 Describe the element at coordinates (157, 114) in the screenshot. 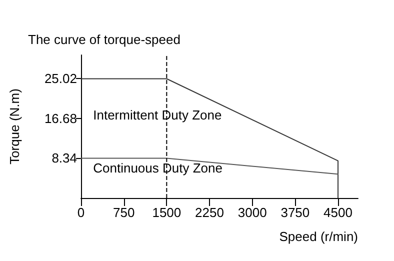

I see `annotation: Intermittent Duty Zone` at that location.